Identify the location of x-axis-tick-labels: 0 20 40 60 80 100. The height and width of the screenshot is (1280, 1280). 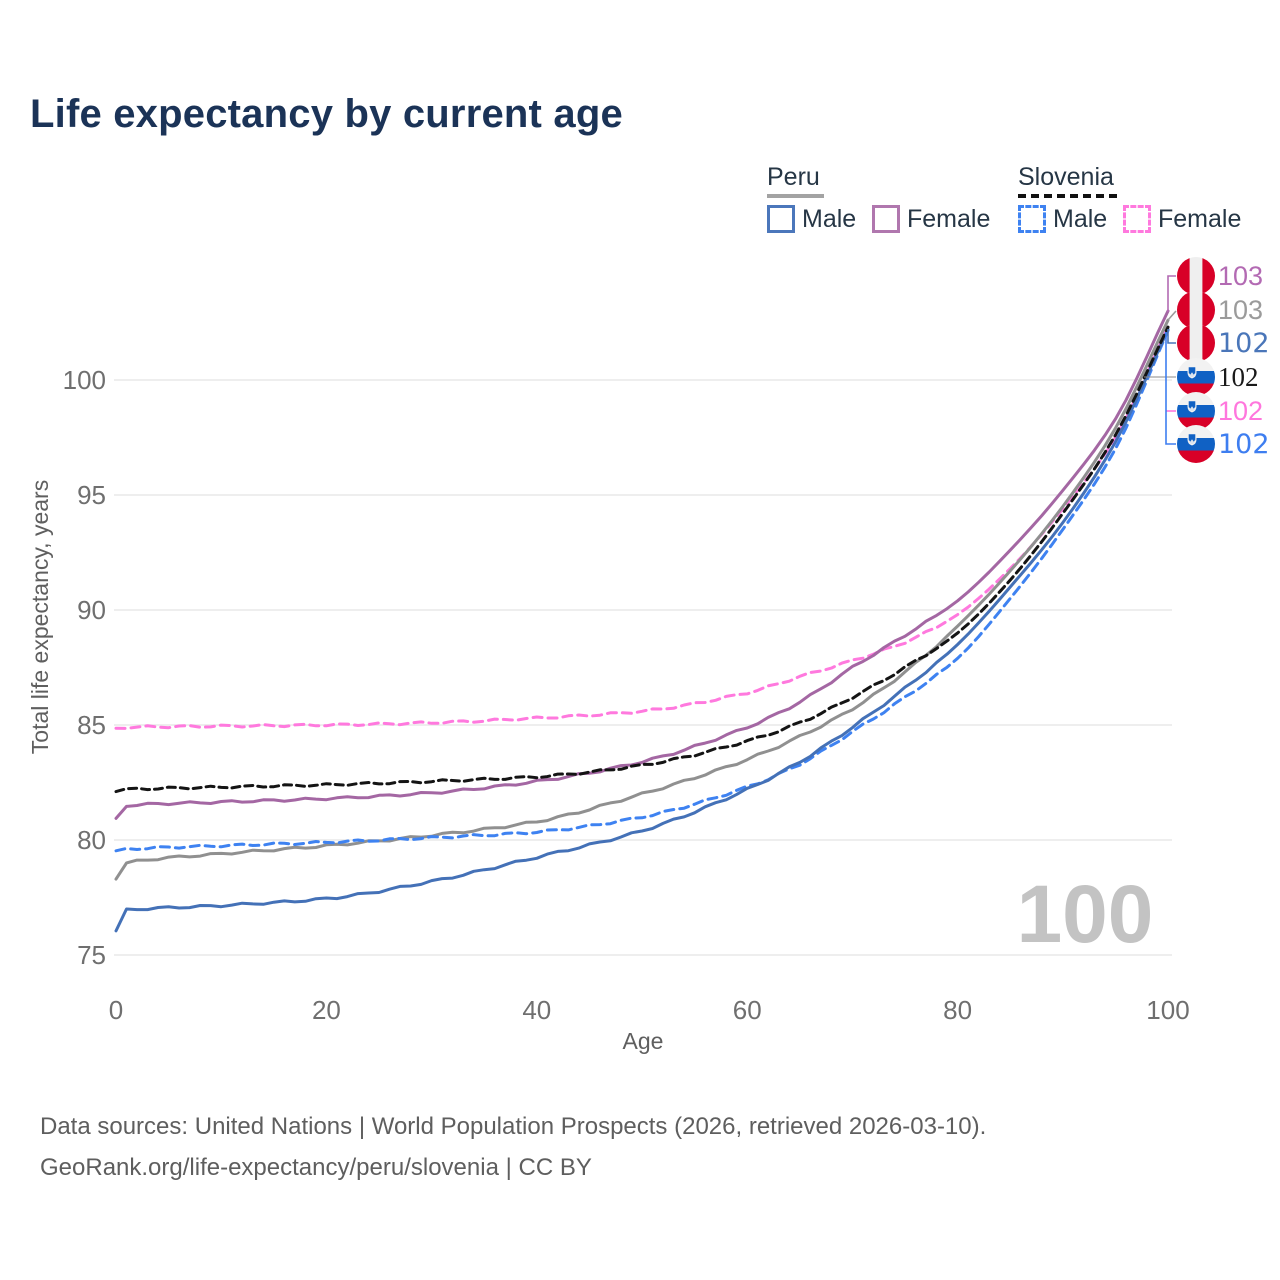
(649, 1010).